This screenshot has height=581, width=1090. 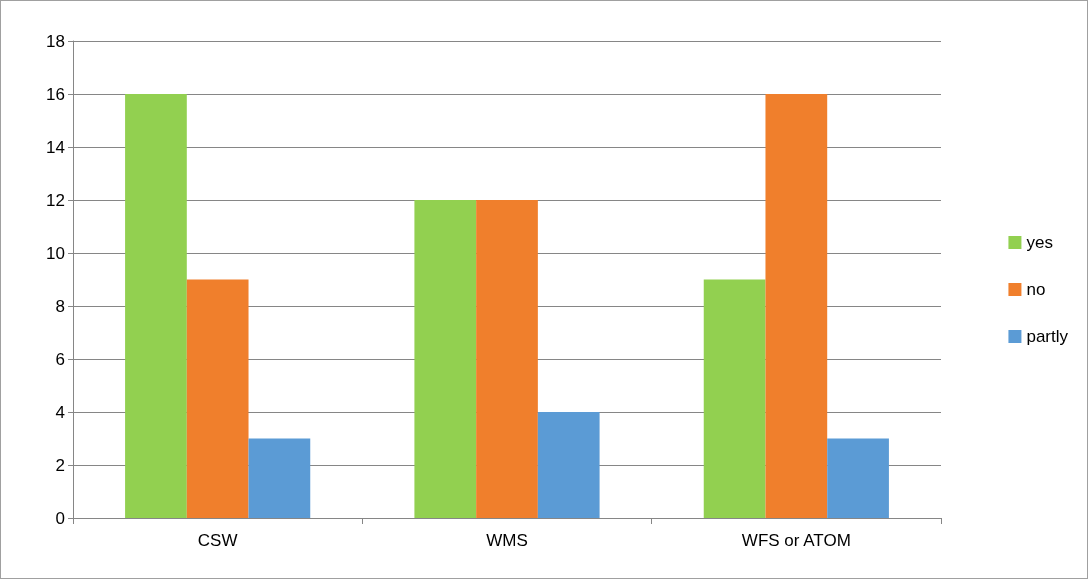 What do you see at coordinates (55, 200) in the screenshot?
I see `y-tick-label: 12` at bounding box center [55, 200].